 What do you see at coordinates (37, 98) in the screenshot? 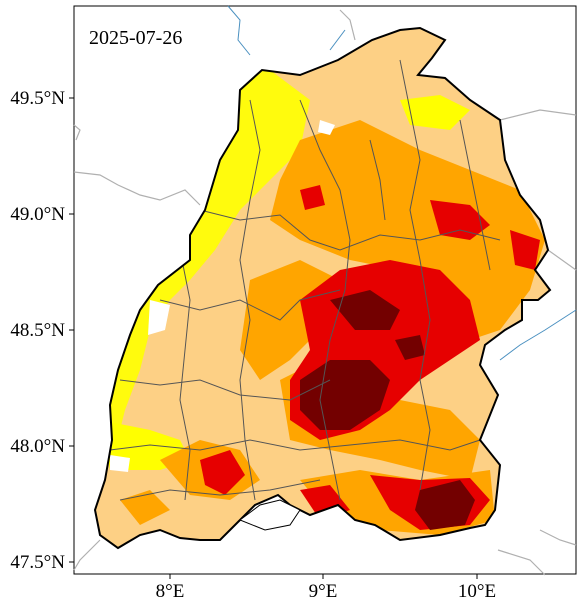
I see `lat-label-49-5: 49.5°N` at bounding box center [37, 98].